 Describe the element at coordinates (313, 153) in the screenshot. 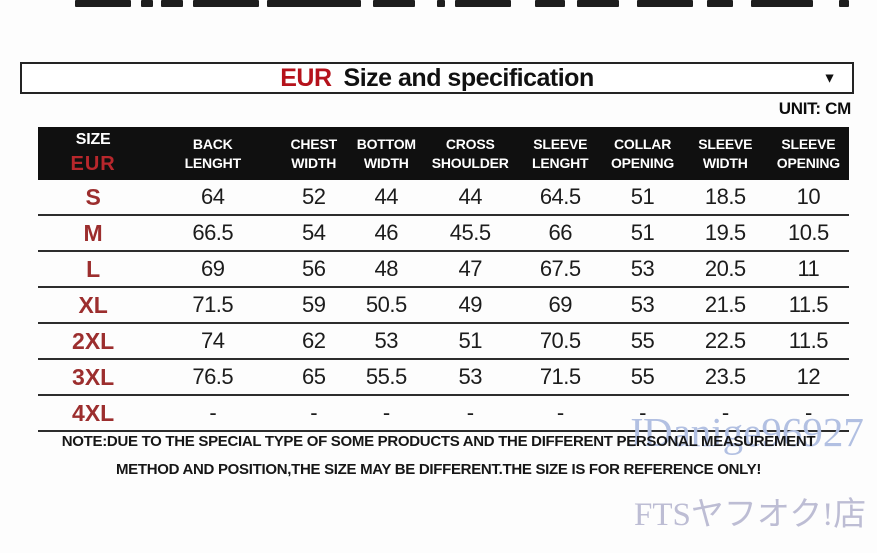

I see `header-chest-width: CHEST WIDTH` at that location.